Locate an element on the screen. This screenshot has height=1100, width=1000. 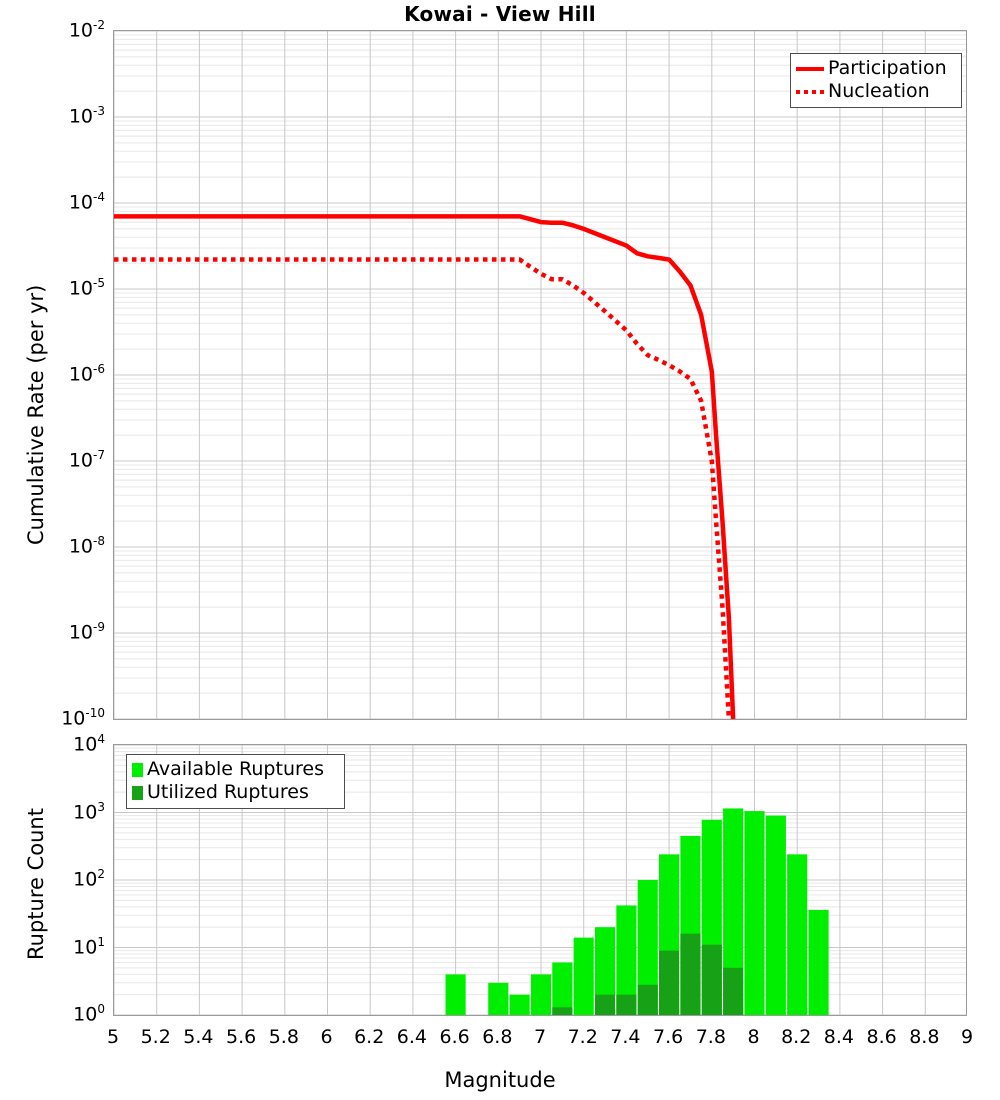
legend-label-nucleation: Nucleation is located at coordinates (879, 91).